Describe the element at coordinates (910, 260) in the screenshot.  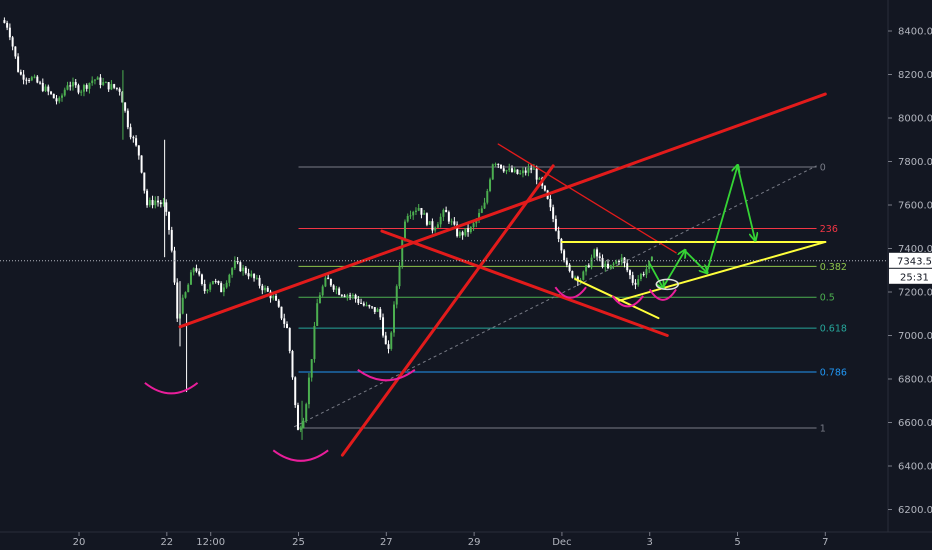
I see `last-price-box` at that location.